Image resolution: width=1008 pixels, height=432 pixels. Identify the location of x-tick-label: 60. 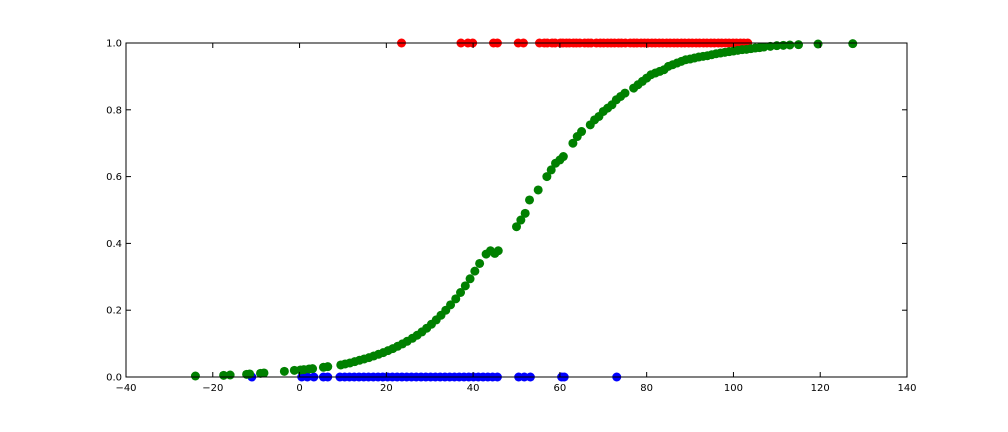
(560, 388).